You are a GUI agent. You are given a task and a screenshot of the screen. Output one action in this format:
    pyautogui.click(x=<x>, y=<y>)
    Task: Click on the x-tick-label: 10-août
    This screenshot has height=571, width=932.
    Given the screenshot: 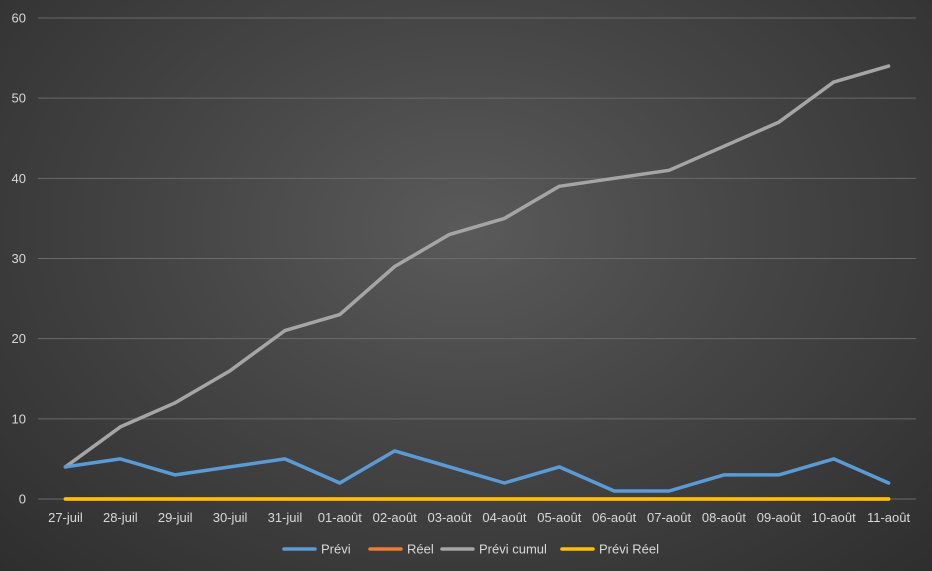 What is the action you would take?
    pyautogui.click(x=834, y=517)
    